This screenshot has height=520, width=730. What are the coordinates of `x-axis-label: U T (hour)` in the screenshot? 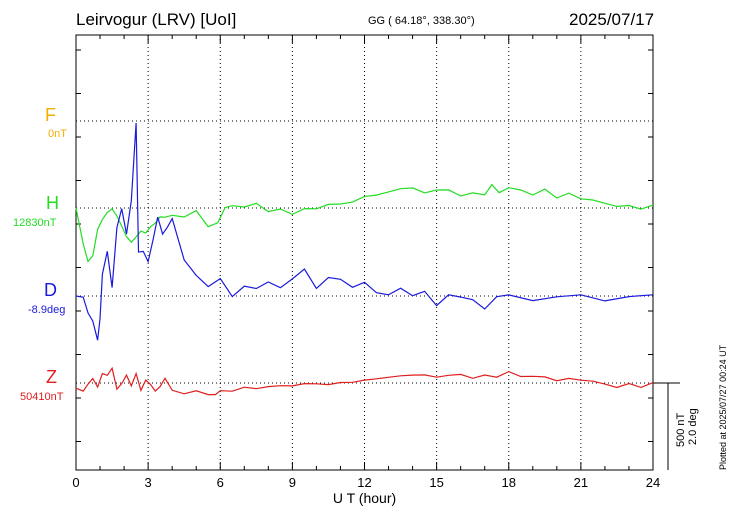 It's located at (364, 498).